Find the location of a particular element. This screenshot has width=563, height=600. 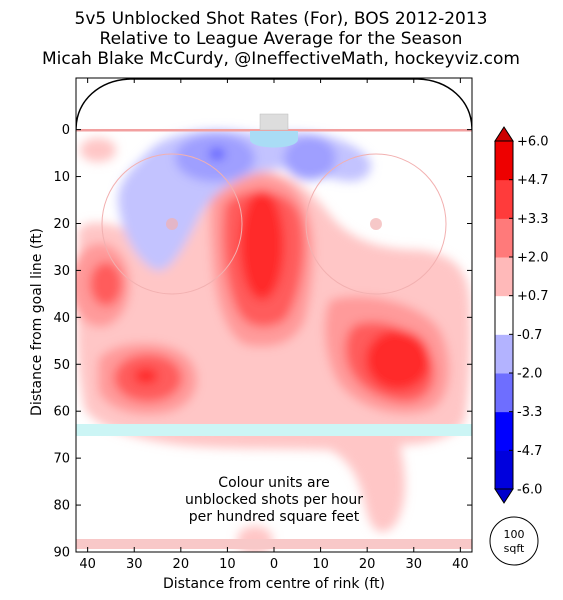

goal-crease is located at coordinates (274, 139).